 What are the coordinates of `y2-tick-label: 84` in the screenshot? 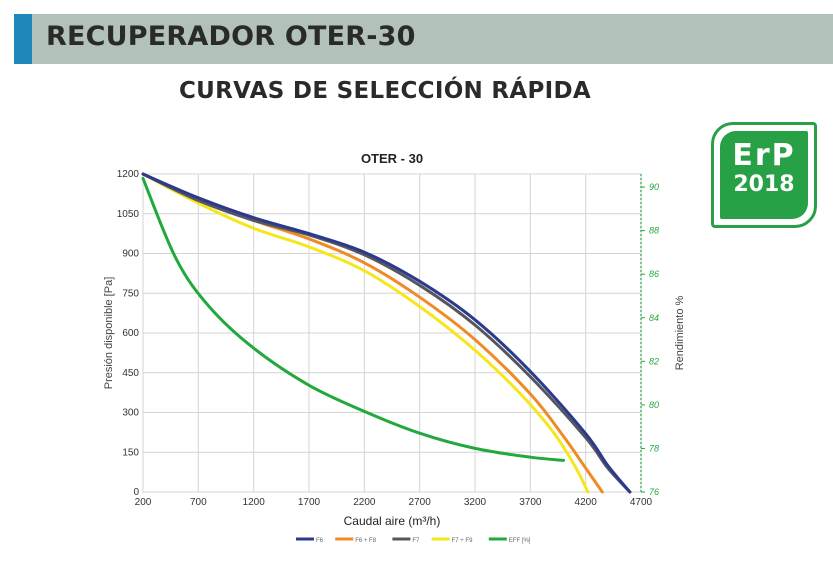 It's located at (654, 318).